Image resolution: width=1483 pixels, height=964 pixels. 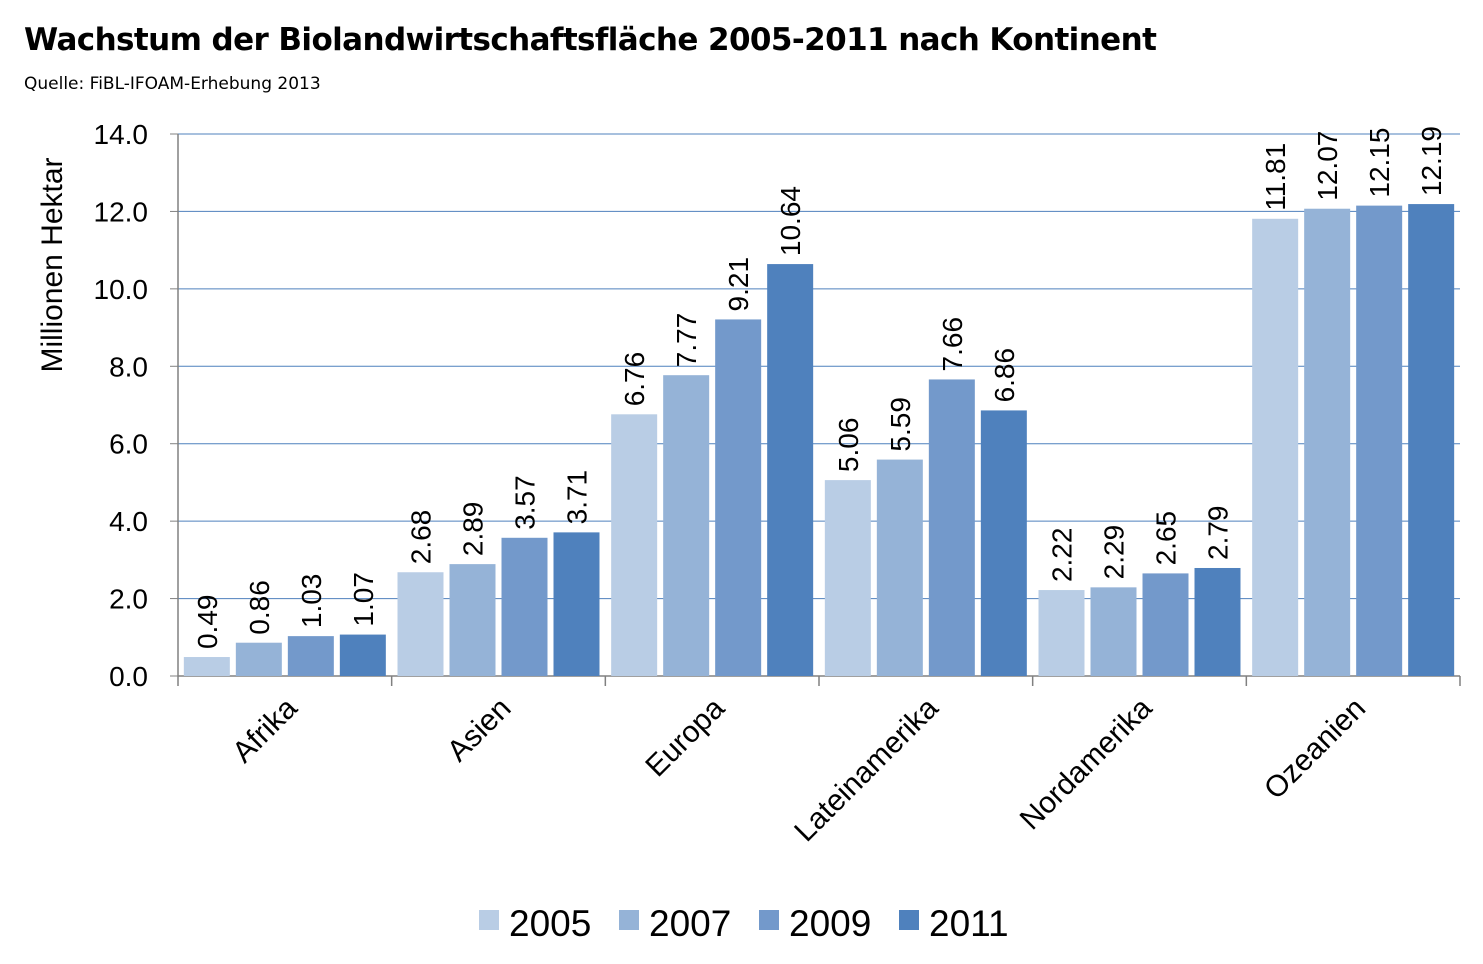 What do you see at coordinates (121, 134) in the screenshot?
I see `y-tick-label: 14.0` at bounding box center [121, 134].